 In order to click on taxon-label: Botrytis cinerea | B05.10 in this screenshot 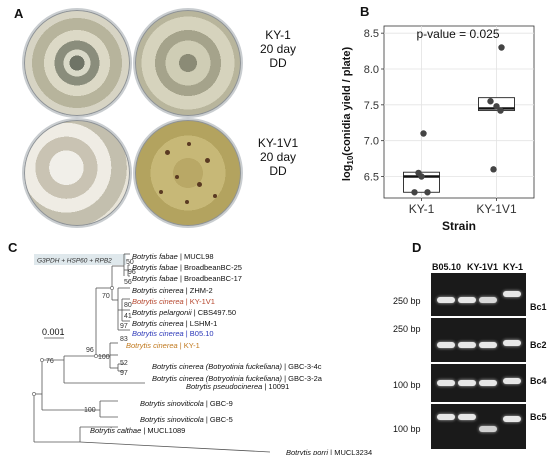, I will do `click(173, 333)`.